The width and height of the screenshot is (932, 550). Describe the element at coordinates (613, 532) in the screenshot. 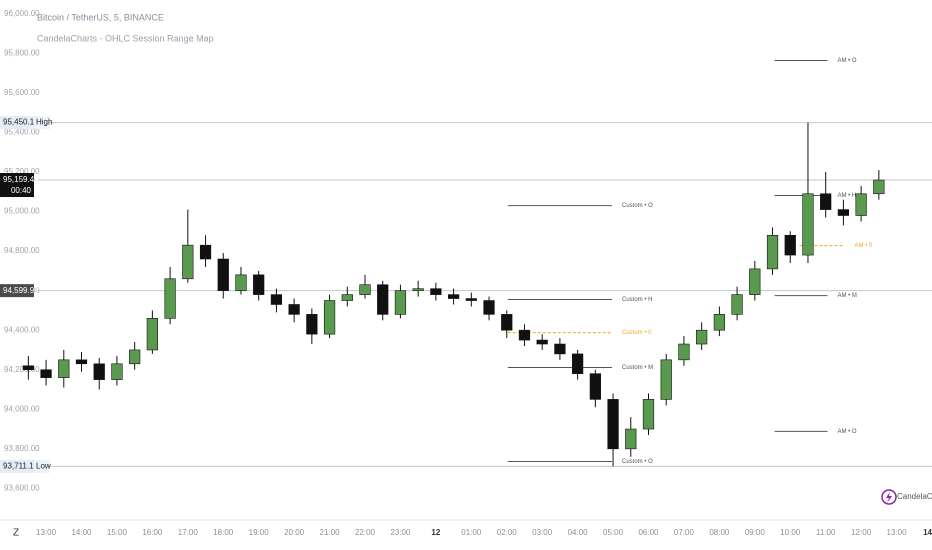

I see `x-tick-label: 05:00` at that location.